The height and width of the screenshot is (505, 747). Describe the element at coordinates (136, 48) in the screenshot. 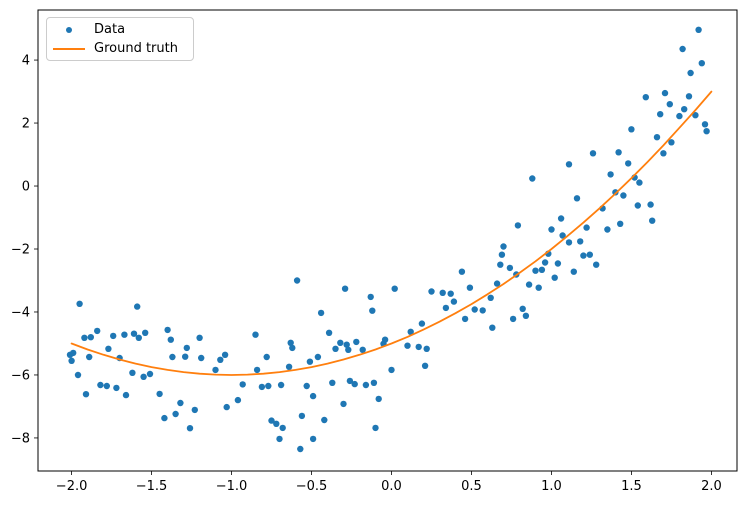

I see `legend-label-ground-truth: Ground truth` at that location.